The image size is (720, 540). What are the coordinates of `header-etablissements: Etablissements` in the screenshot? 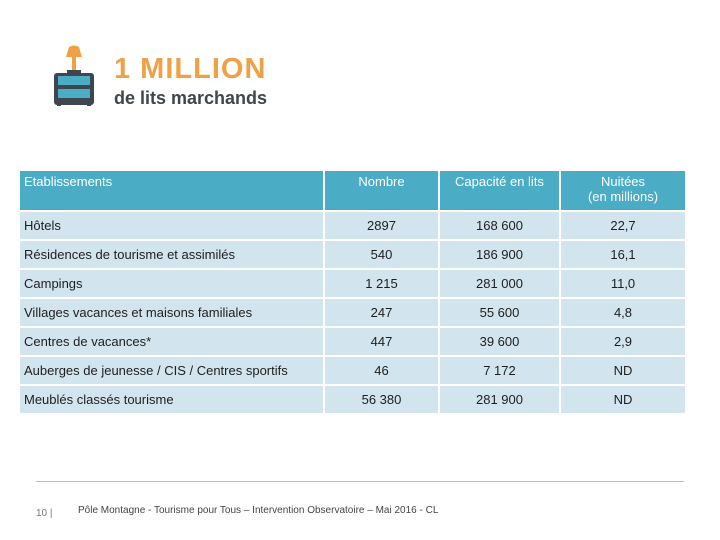 It's located at (171, 190).